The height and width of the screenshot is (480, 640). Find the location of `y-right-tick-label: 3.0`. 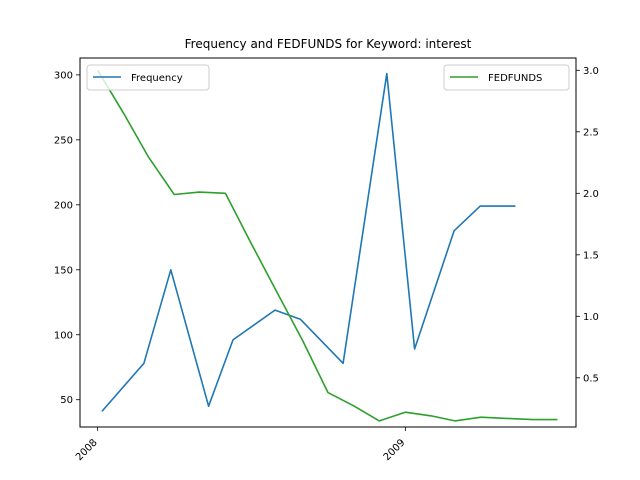

y-right-tick-label: 3.0 is located at coordinates (591, 71).